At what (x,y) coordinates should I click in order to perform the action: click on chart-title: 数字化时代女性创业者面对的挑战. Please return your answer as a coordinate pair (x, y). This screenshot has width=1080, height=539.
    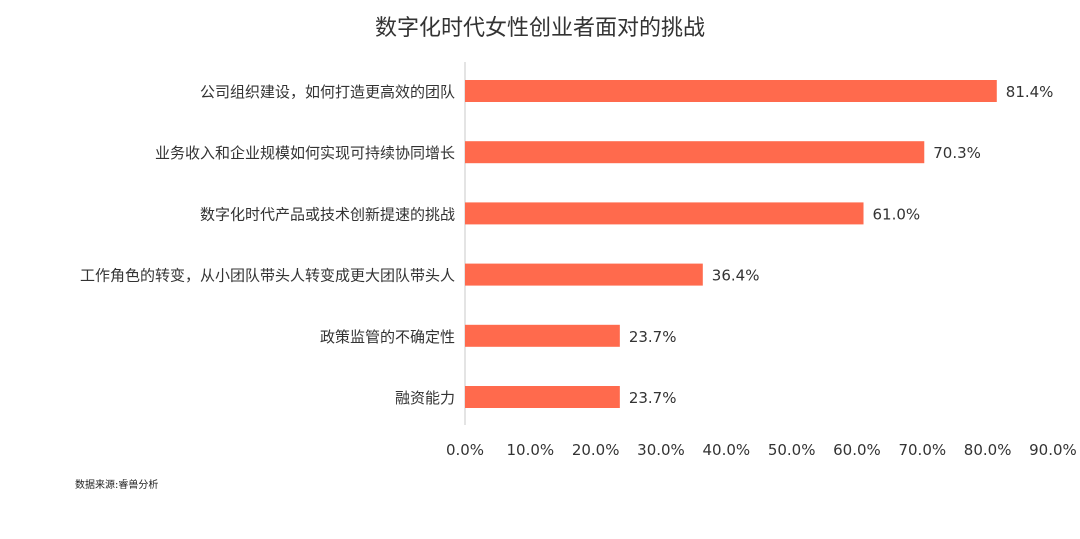
    Looking at the image, I should click on (539, 28).